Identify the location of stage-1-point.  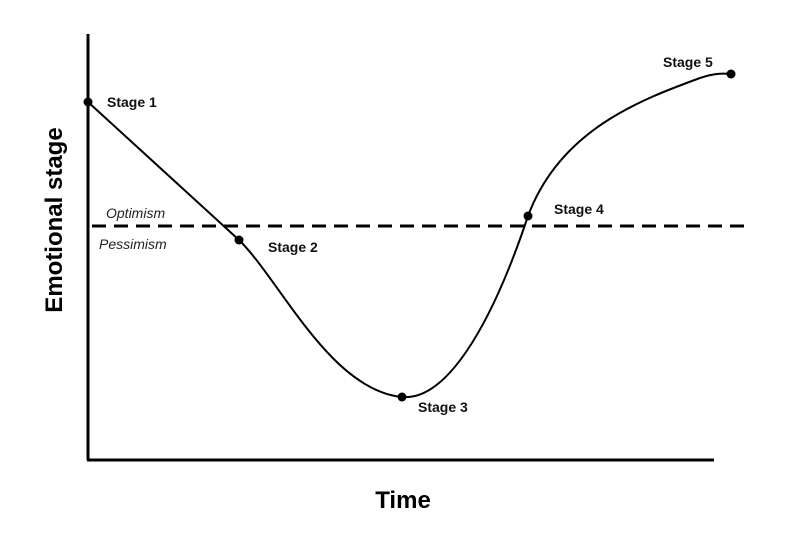
(88, 102).